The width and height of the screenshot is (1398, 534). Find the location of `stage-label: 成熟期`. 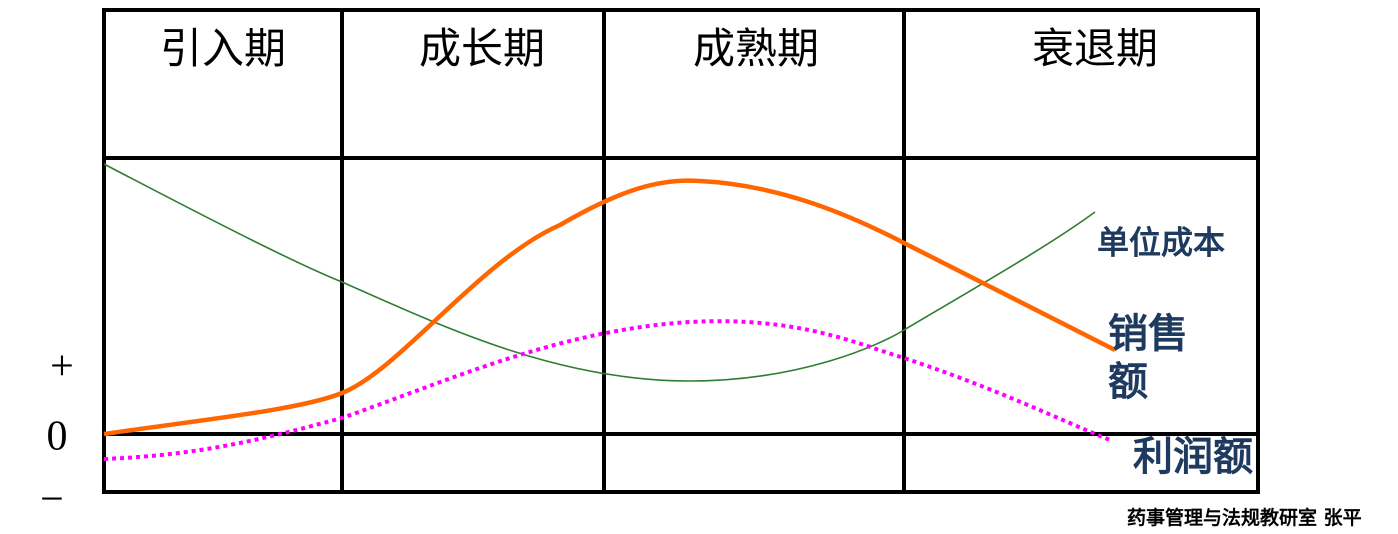

stage-label: 成熟期 is located at coordinates (756, 48).